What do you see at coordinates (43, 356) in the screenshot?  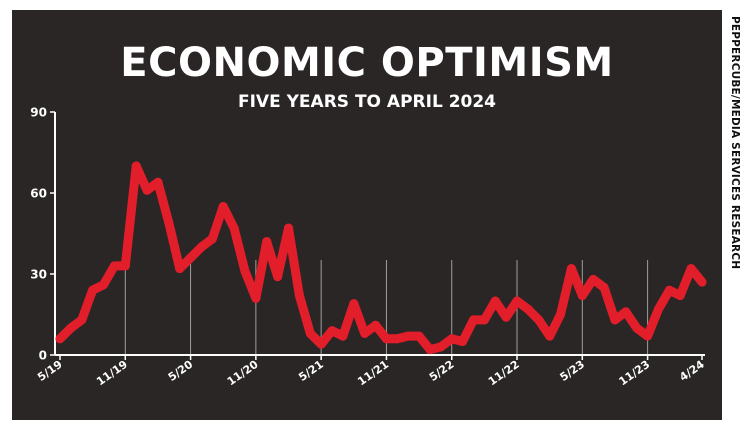 I see `y-tick-label: 0` at bounding box center [43, 356].